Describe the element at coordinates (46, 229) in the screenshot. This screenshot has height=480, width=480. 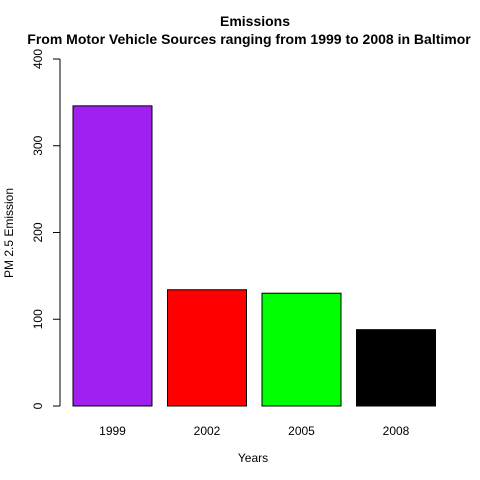
I see `y-axis: 0 100 200 300 400` at that location.